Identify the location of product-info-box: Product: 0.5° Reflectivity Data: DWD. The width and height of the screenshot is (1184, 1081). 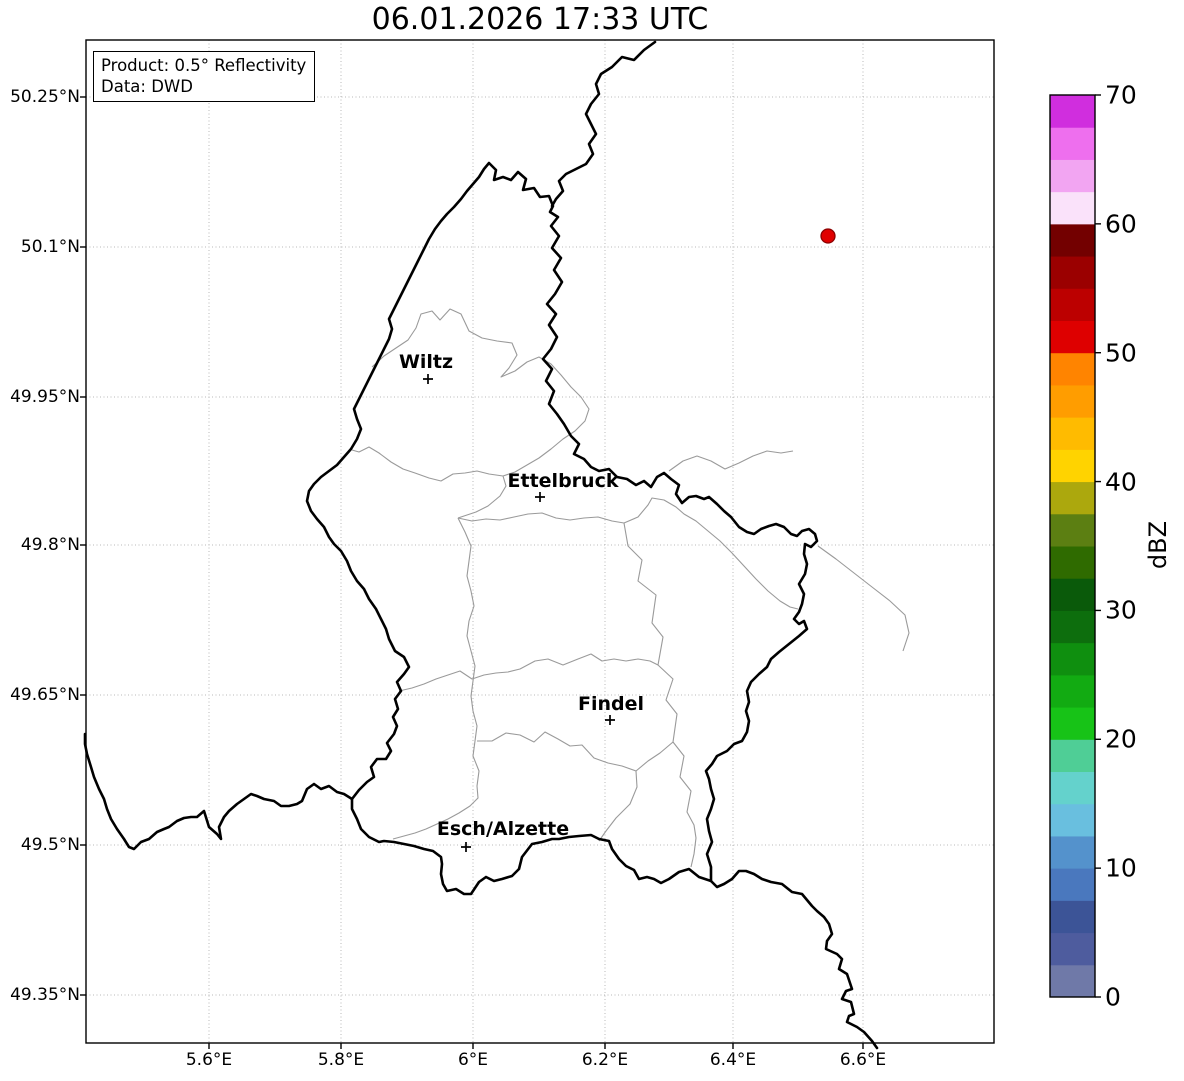
(204, 76).